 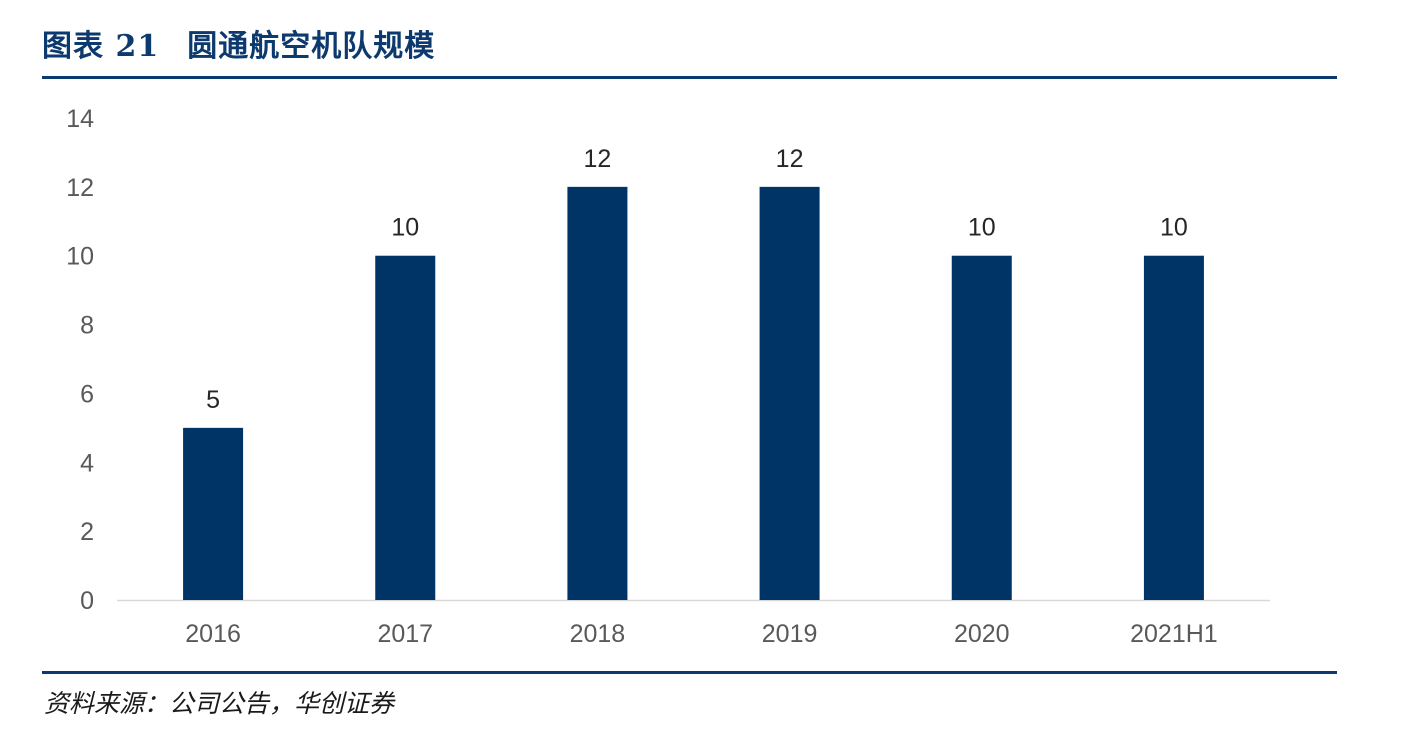 I want to click on y-tick-label: 6, so click(x=87, y=394).